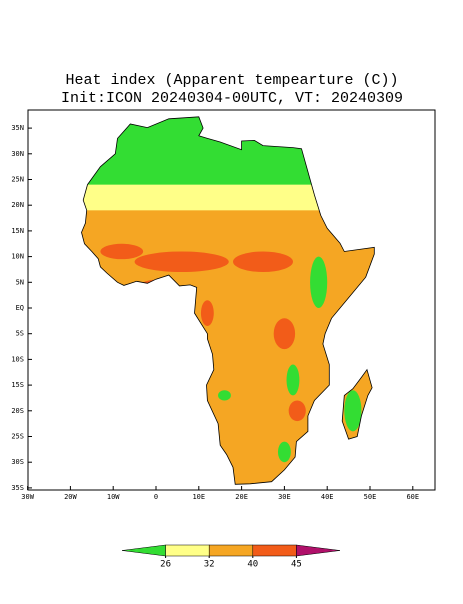 The image size is (463, 604). I want to click on lon-label: 0, so click(156, 497).